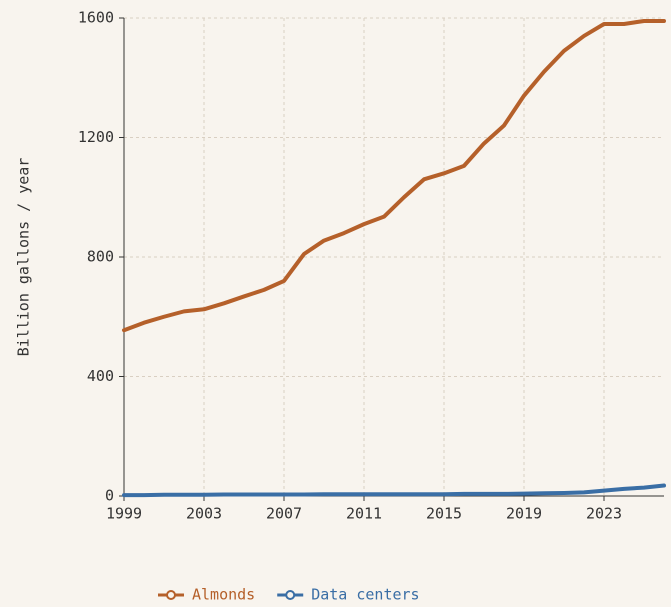  Describe the element at coordinates (524, 514) in the screenshot. I see `x-tick-label: 2019` at that location.